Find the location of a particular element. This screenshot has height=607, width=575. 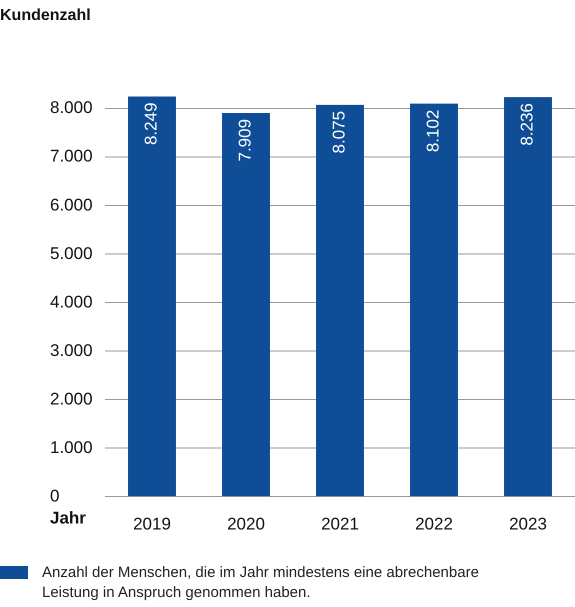

y-tick-label: 0 is located at coordinates (55, 496).